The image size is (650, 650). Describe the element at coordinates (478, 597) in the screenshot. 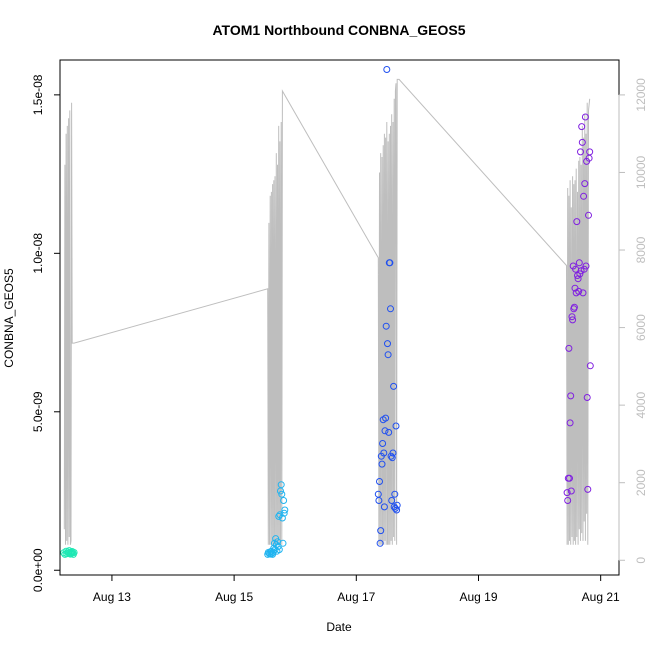

I see `x-tick-label: Aug 19` at that location.